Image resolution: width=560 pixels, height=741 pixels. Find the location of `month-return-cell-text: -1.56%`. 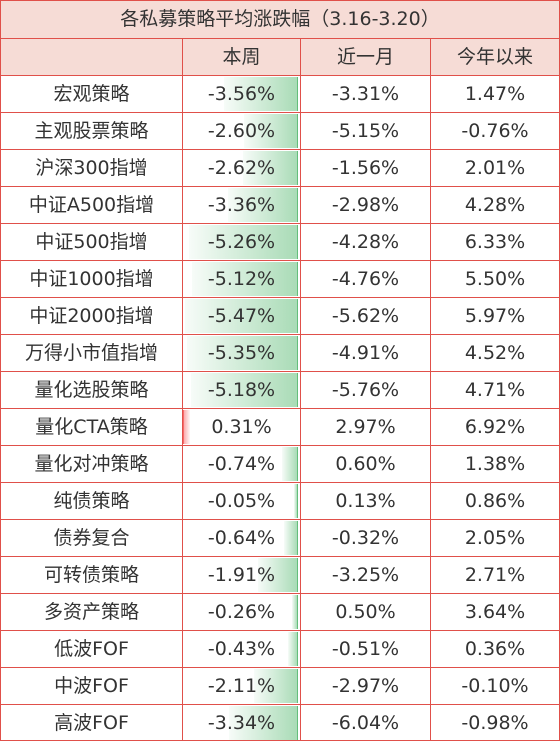

month-return-cell-text: -1.56% is located at coordinates (365, 168).